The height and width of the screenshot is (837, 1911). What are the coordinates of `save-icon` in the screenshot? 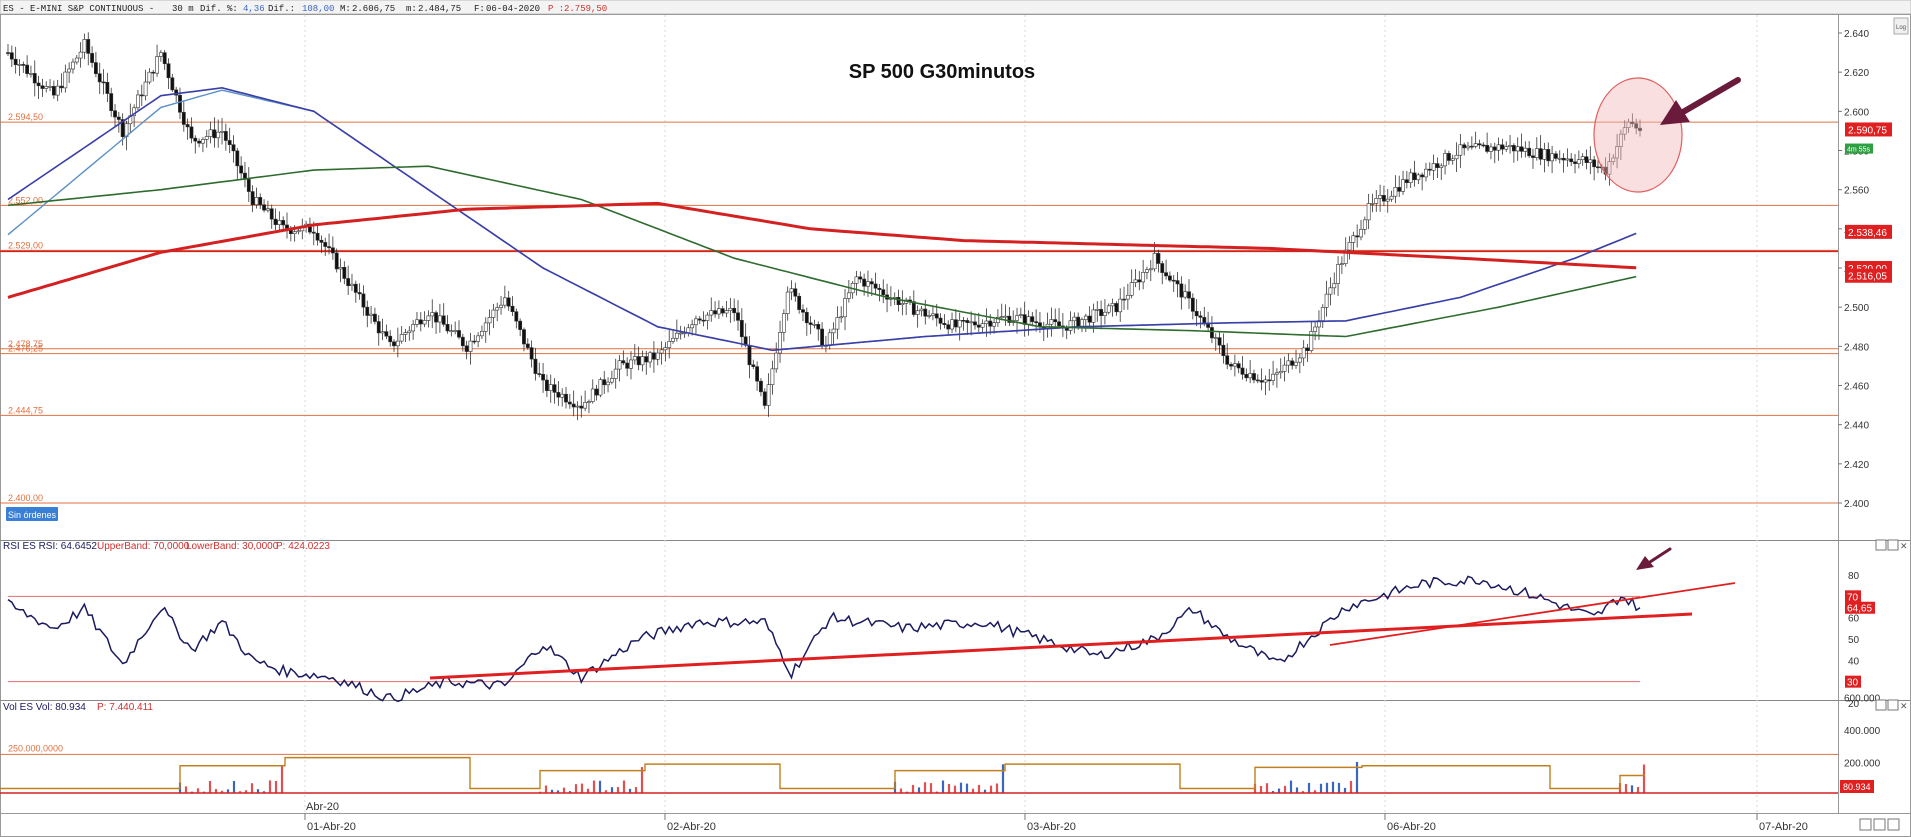 It's located at (1879, 824).